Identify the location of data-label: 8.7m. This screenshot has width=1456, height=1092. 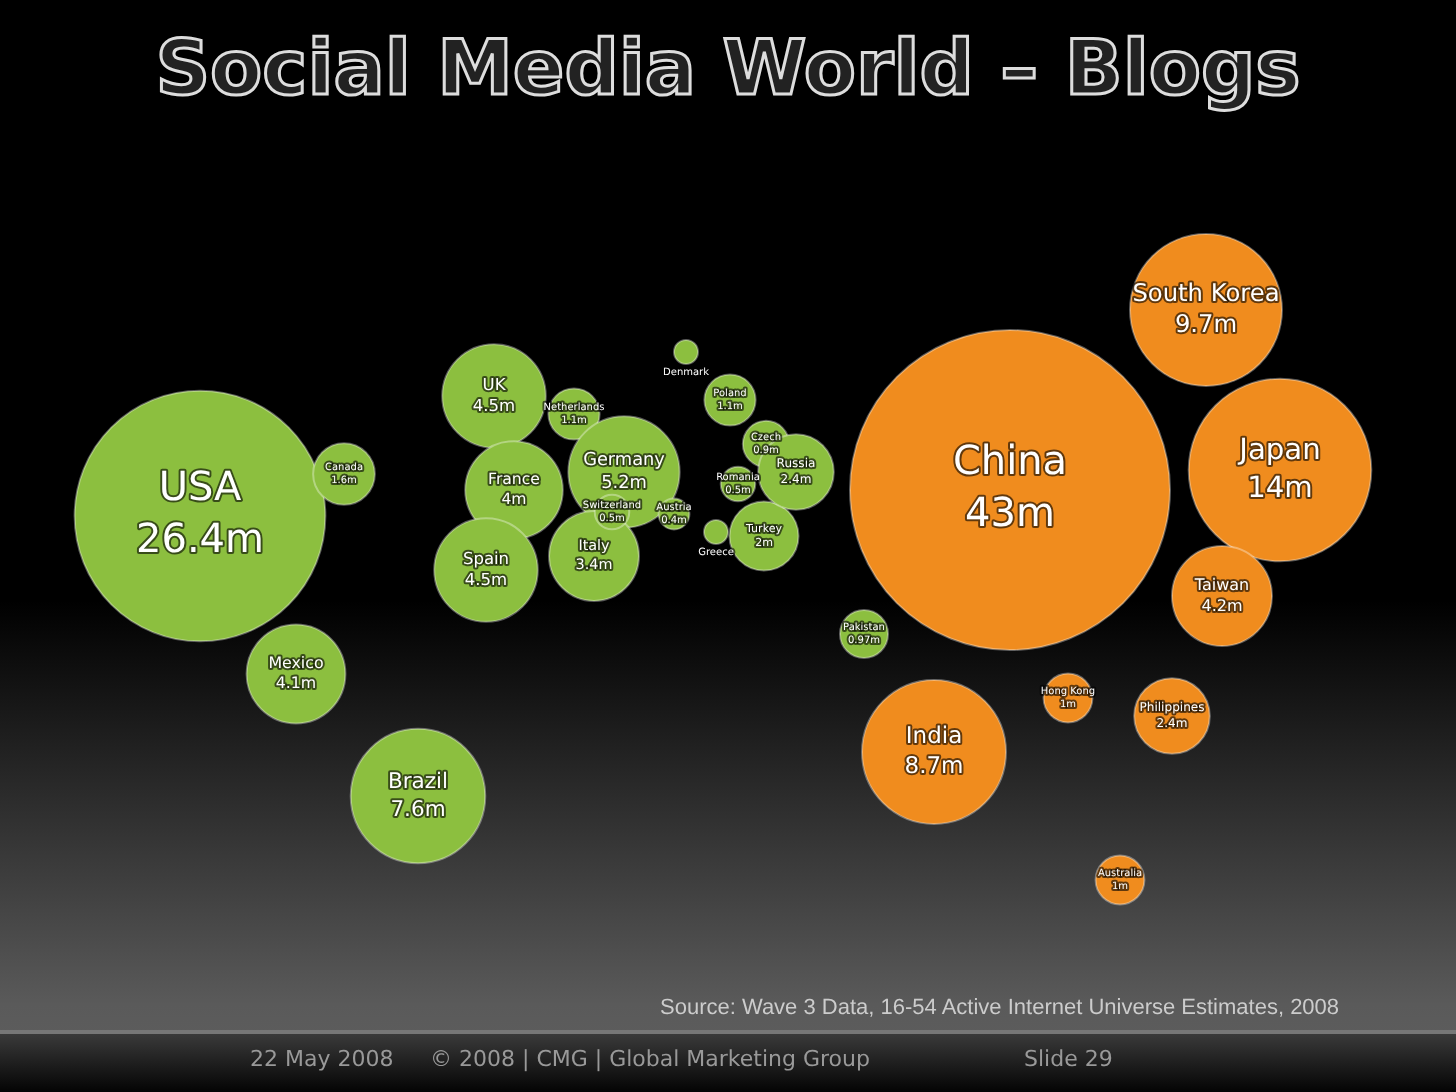
(934, 764).